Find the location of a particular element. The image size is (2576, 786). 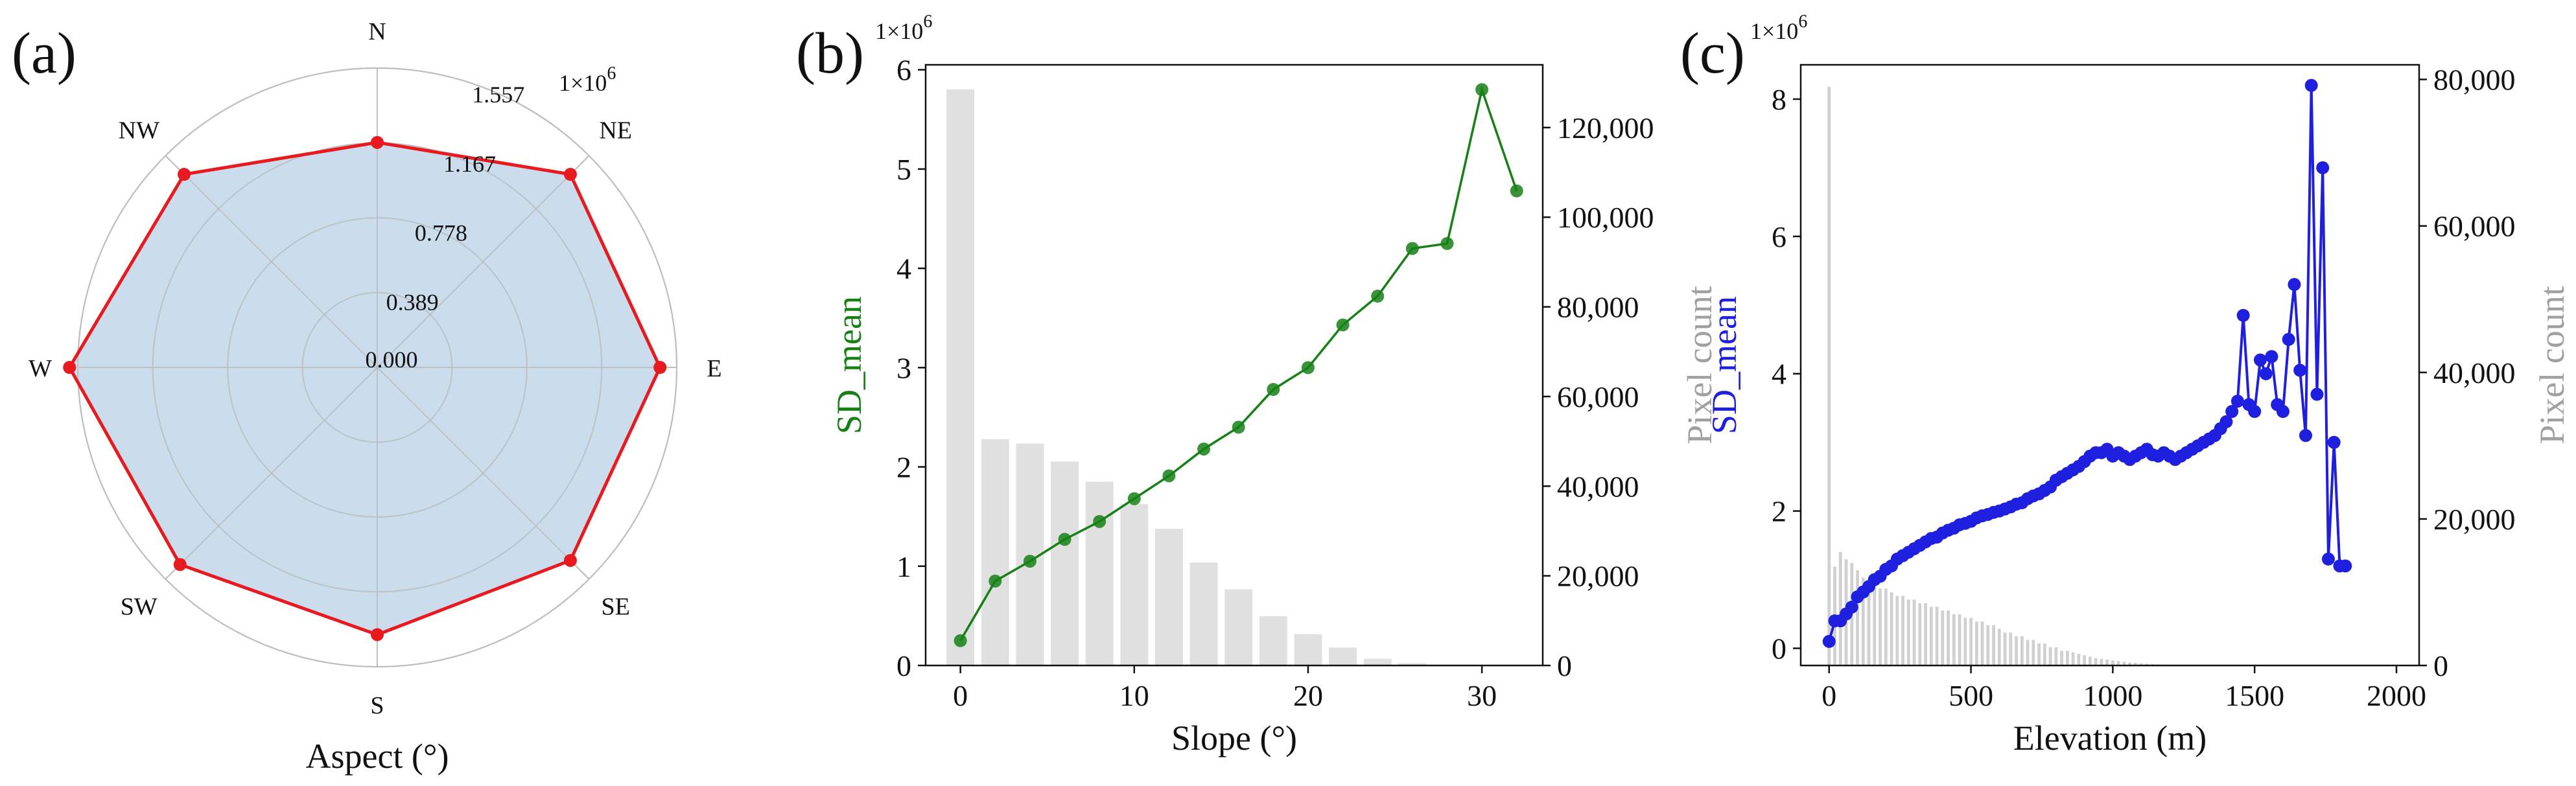

y-tick-label: 8 is located at coordinates (1779, 100).